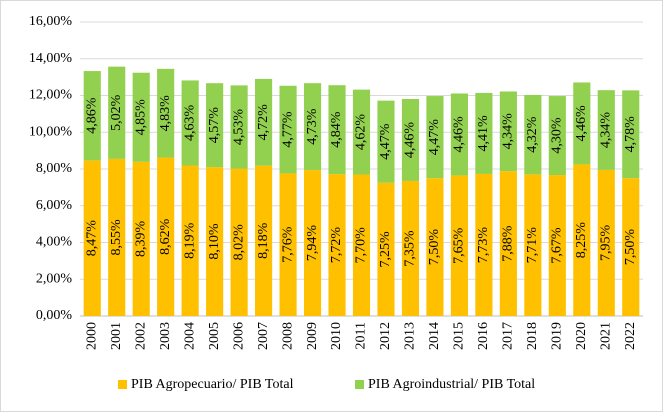 The height and width of the screenshot is (412, 663). I want to click on y-tick-label: 10,00%, so click(51, 131).